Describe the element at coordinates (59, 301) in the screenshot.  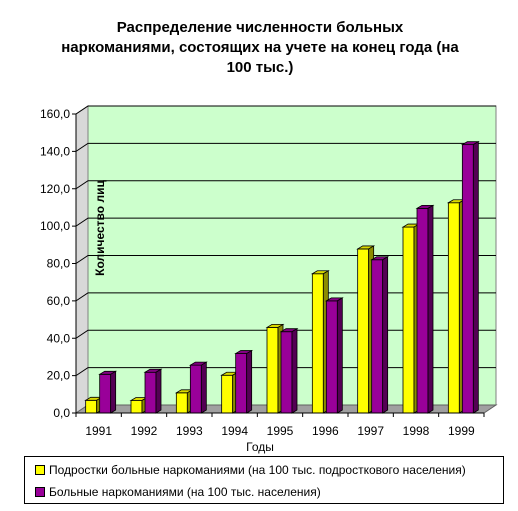
I see `y-tick-label: 60,0` at that location.